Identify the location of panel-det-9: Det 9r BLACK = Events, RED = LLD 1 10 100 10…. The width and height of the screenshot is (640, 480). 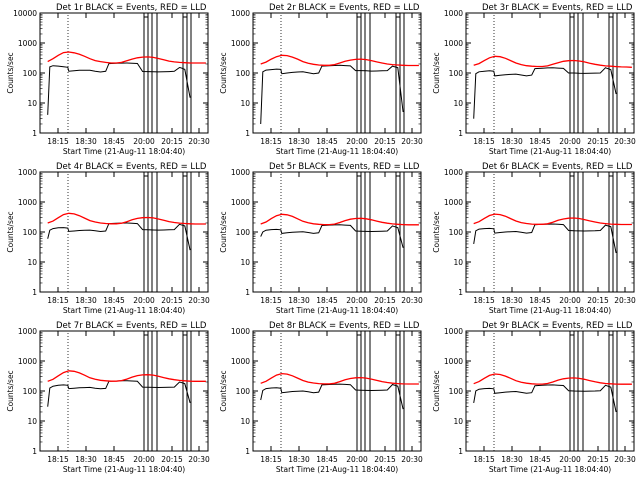
(534, 397).